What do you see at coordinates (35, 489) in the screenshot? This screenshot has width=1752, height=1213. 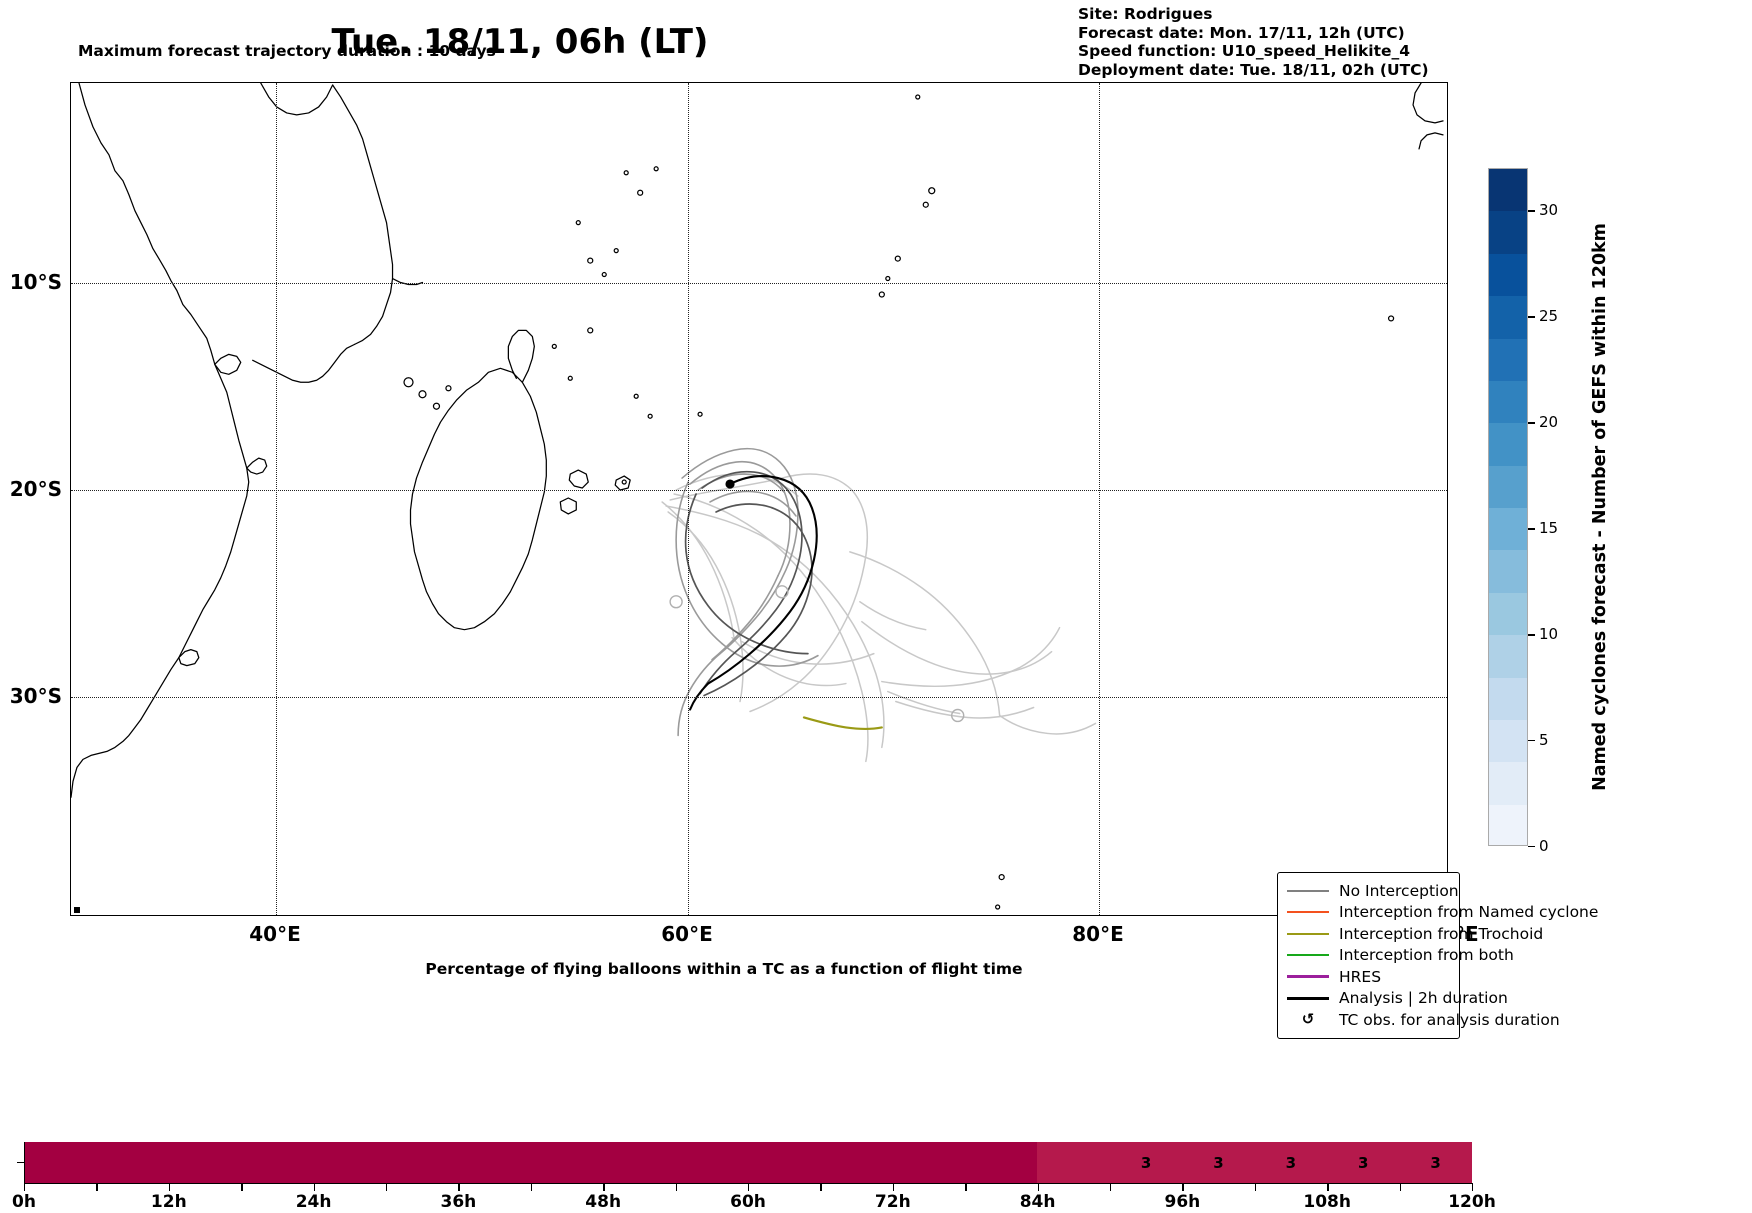 I see `ytick-label-20s: 20°S` at bounding box center [35, 489].